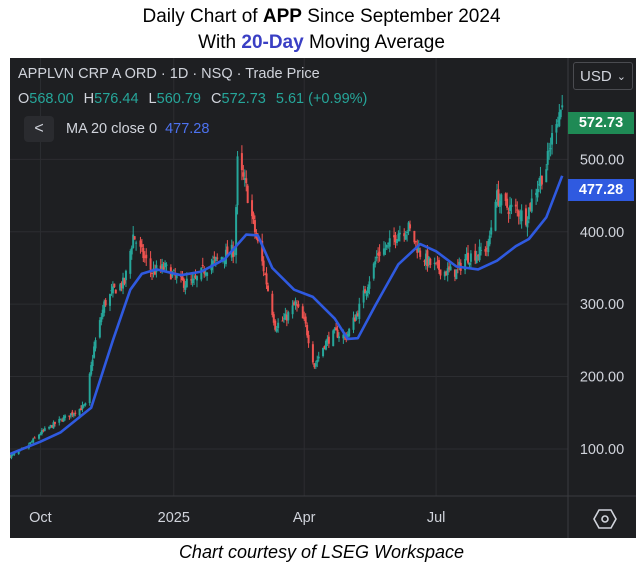  I want to click on close-label: C, so click(216, 99).